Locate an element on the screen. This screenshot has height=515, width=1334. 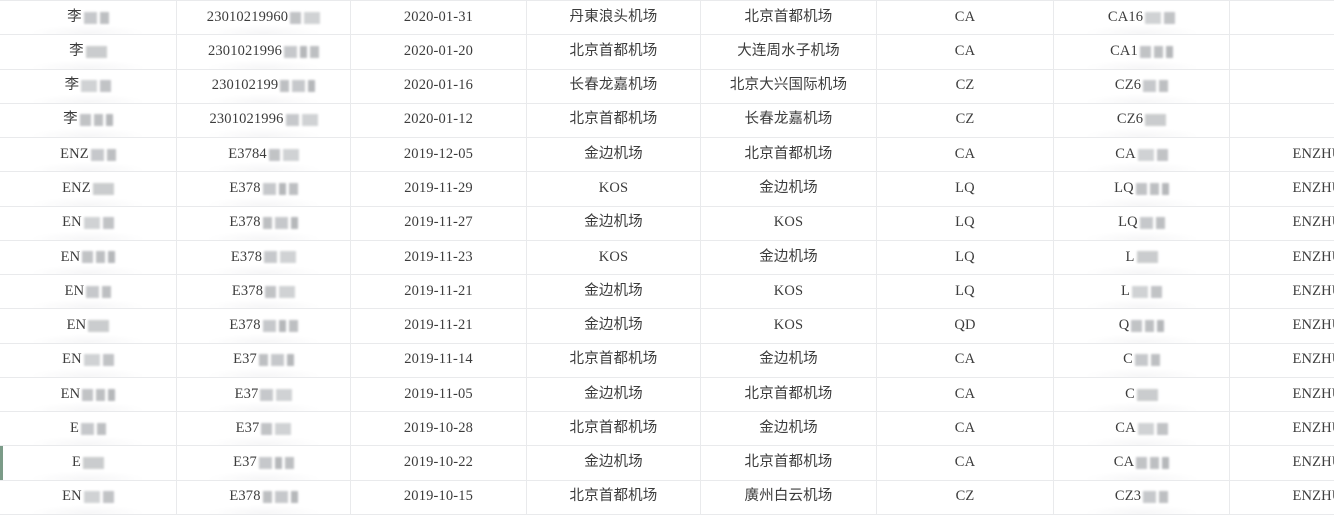
flight-date-text: 2019-10-15 is located at coordinates (438, 497).